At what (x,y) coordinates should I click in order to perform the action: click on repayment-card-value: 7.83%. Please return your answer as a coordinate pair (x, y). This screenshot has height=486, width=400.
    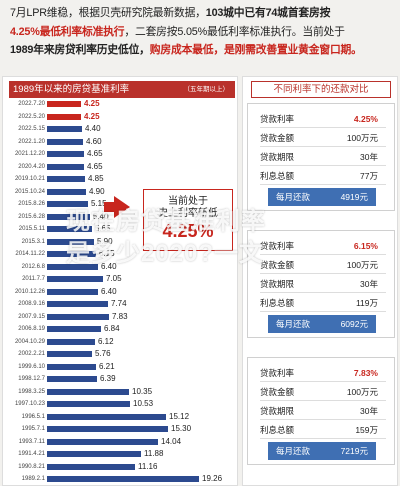
    Looking at the image, I should click on (365, 373).